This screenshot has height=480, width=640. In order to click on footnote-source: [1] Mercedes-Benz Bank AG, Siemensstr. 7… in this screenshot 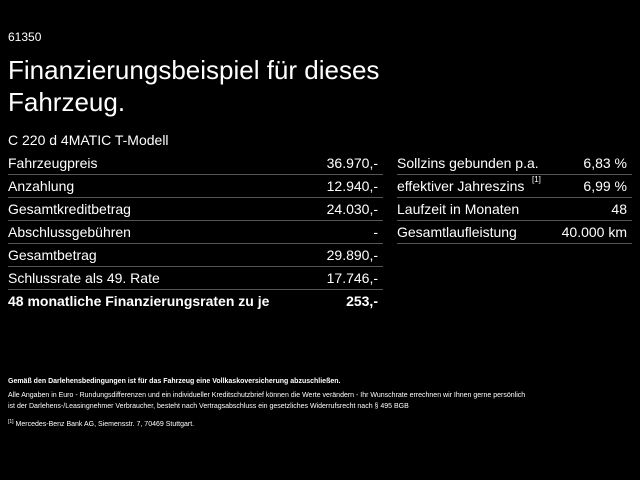, I will do `click(101, 423)`.